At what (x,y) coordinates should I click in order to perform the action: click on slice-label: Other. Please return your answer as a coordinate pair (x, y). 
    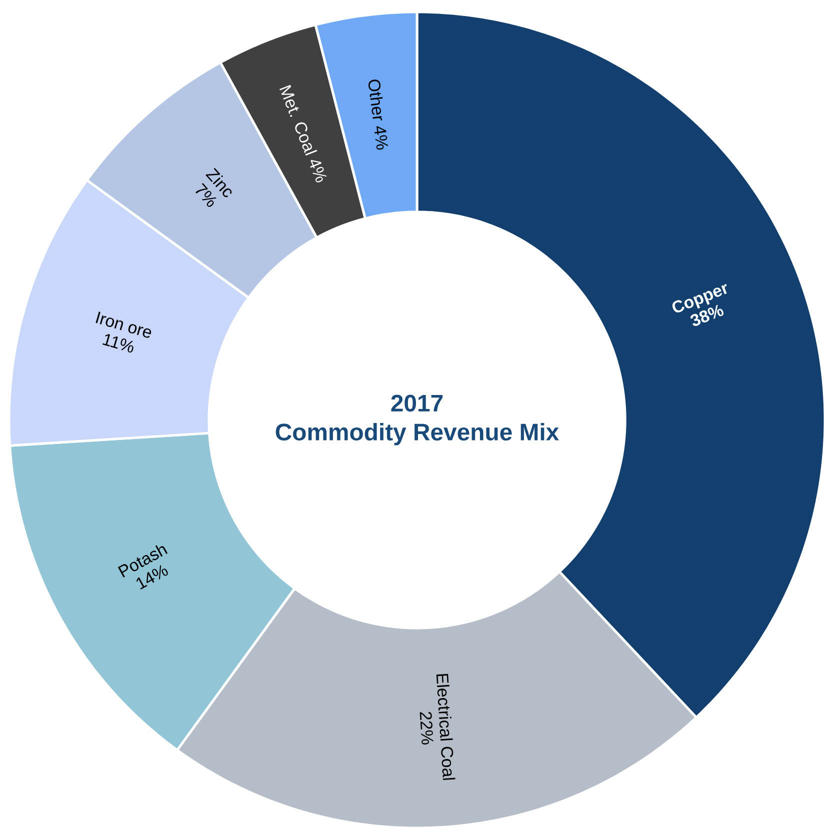
    Looking at the image, I should click on (375, 100).